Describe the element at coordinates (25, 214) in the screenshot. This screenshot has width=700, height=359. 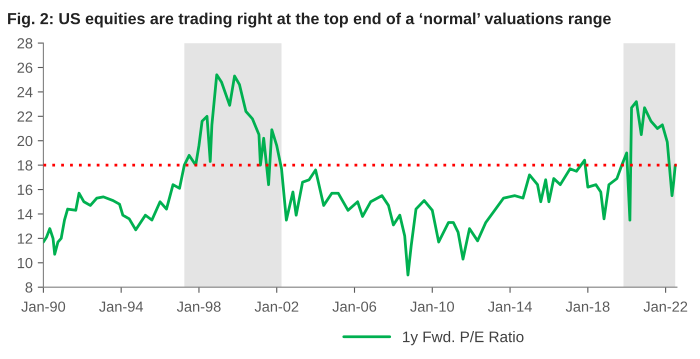
I see `y-tick-label: 14` at that location.